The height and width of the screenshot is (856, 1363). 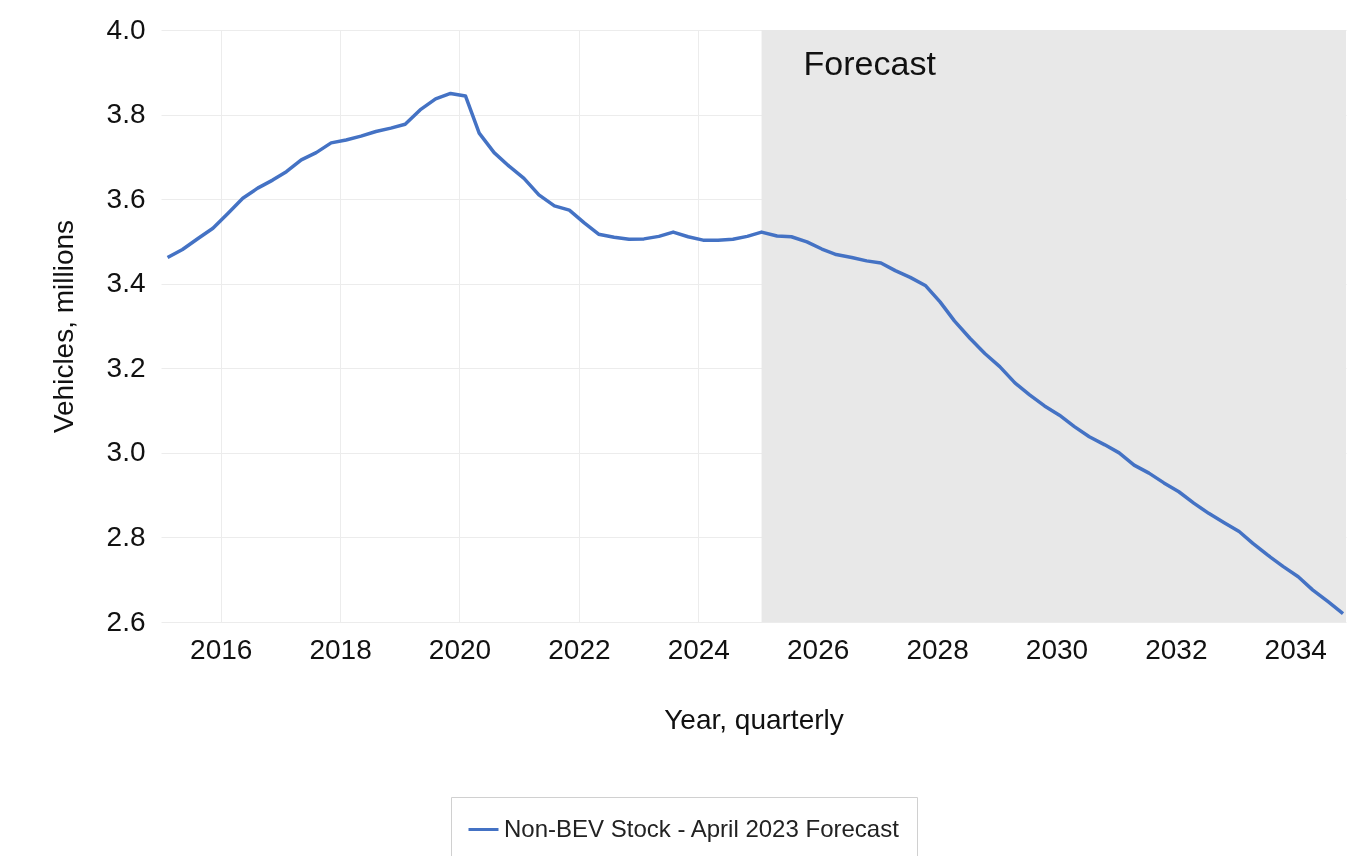 What do you see at coordinates (1057, 649) in the screenshot?
I see `x-tick-label: 2030` at bounding box center [1057, 649].